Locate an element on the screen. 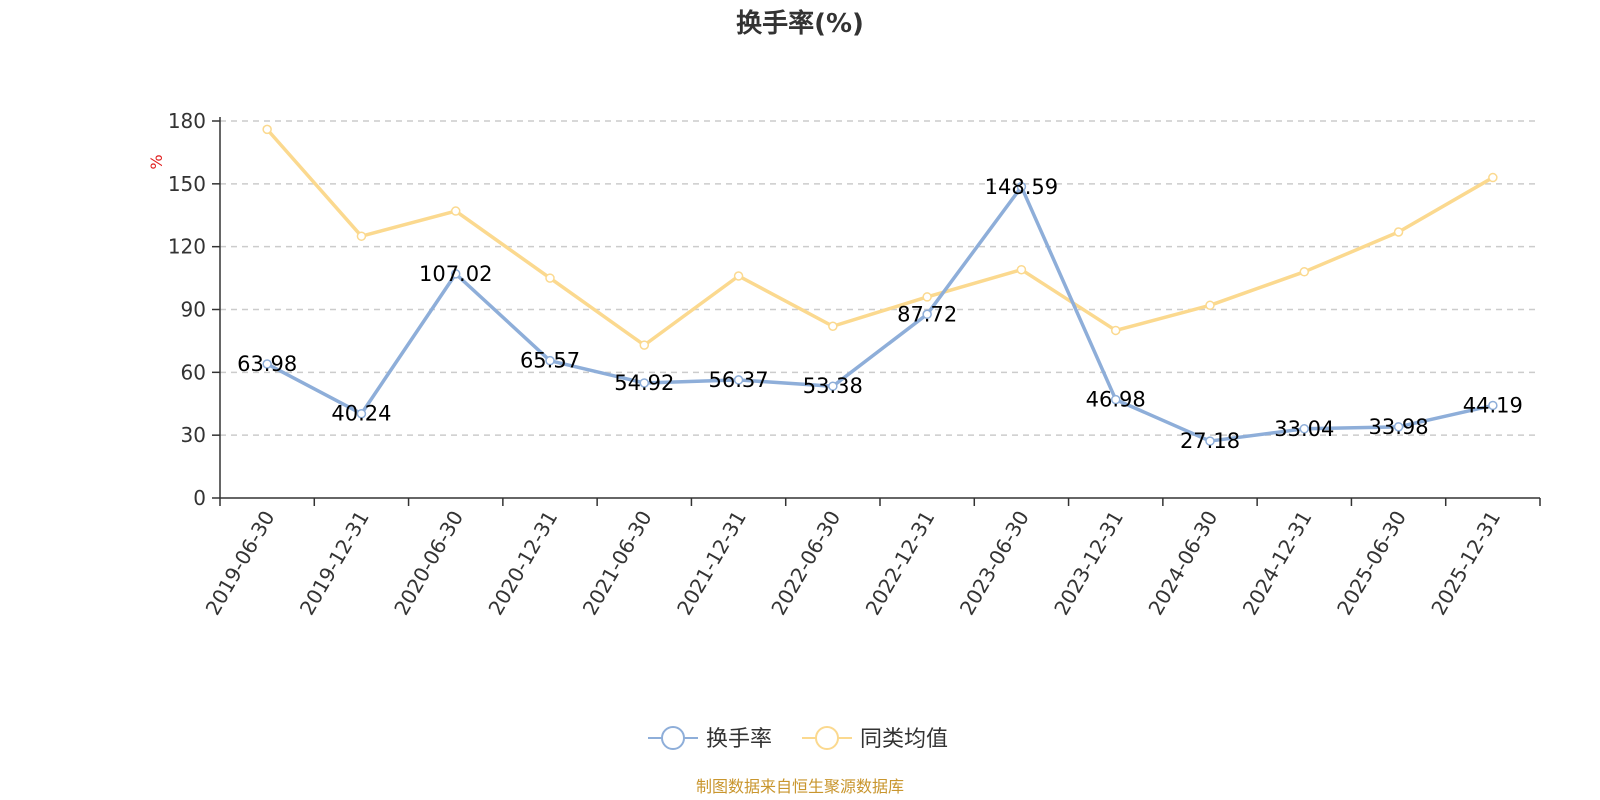  data-label: 63.98 is located at coordinates (267, 364).